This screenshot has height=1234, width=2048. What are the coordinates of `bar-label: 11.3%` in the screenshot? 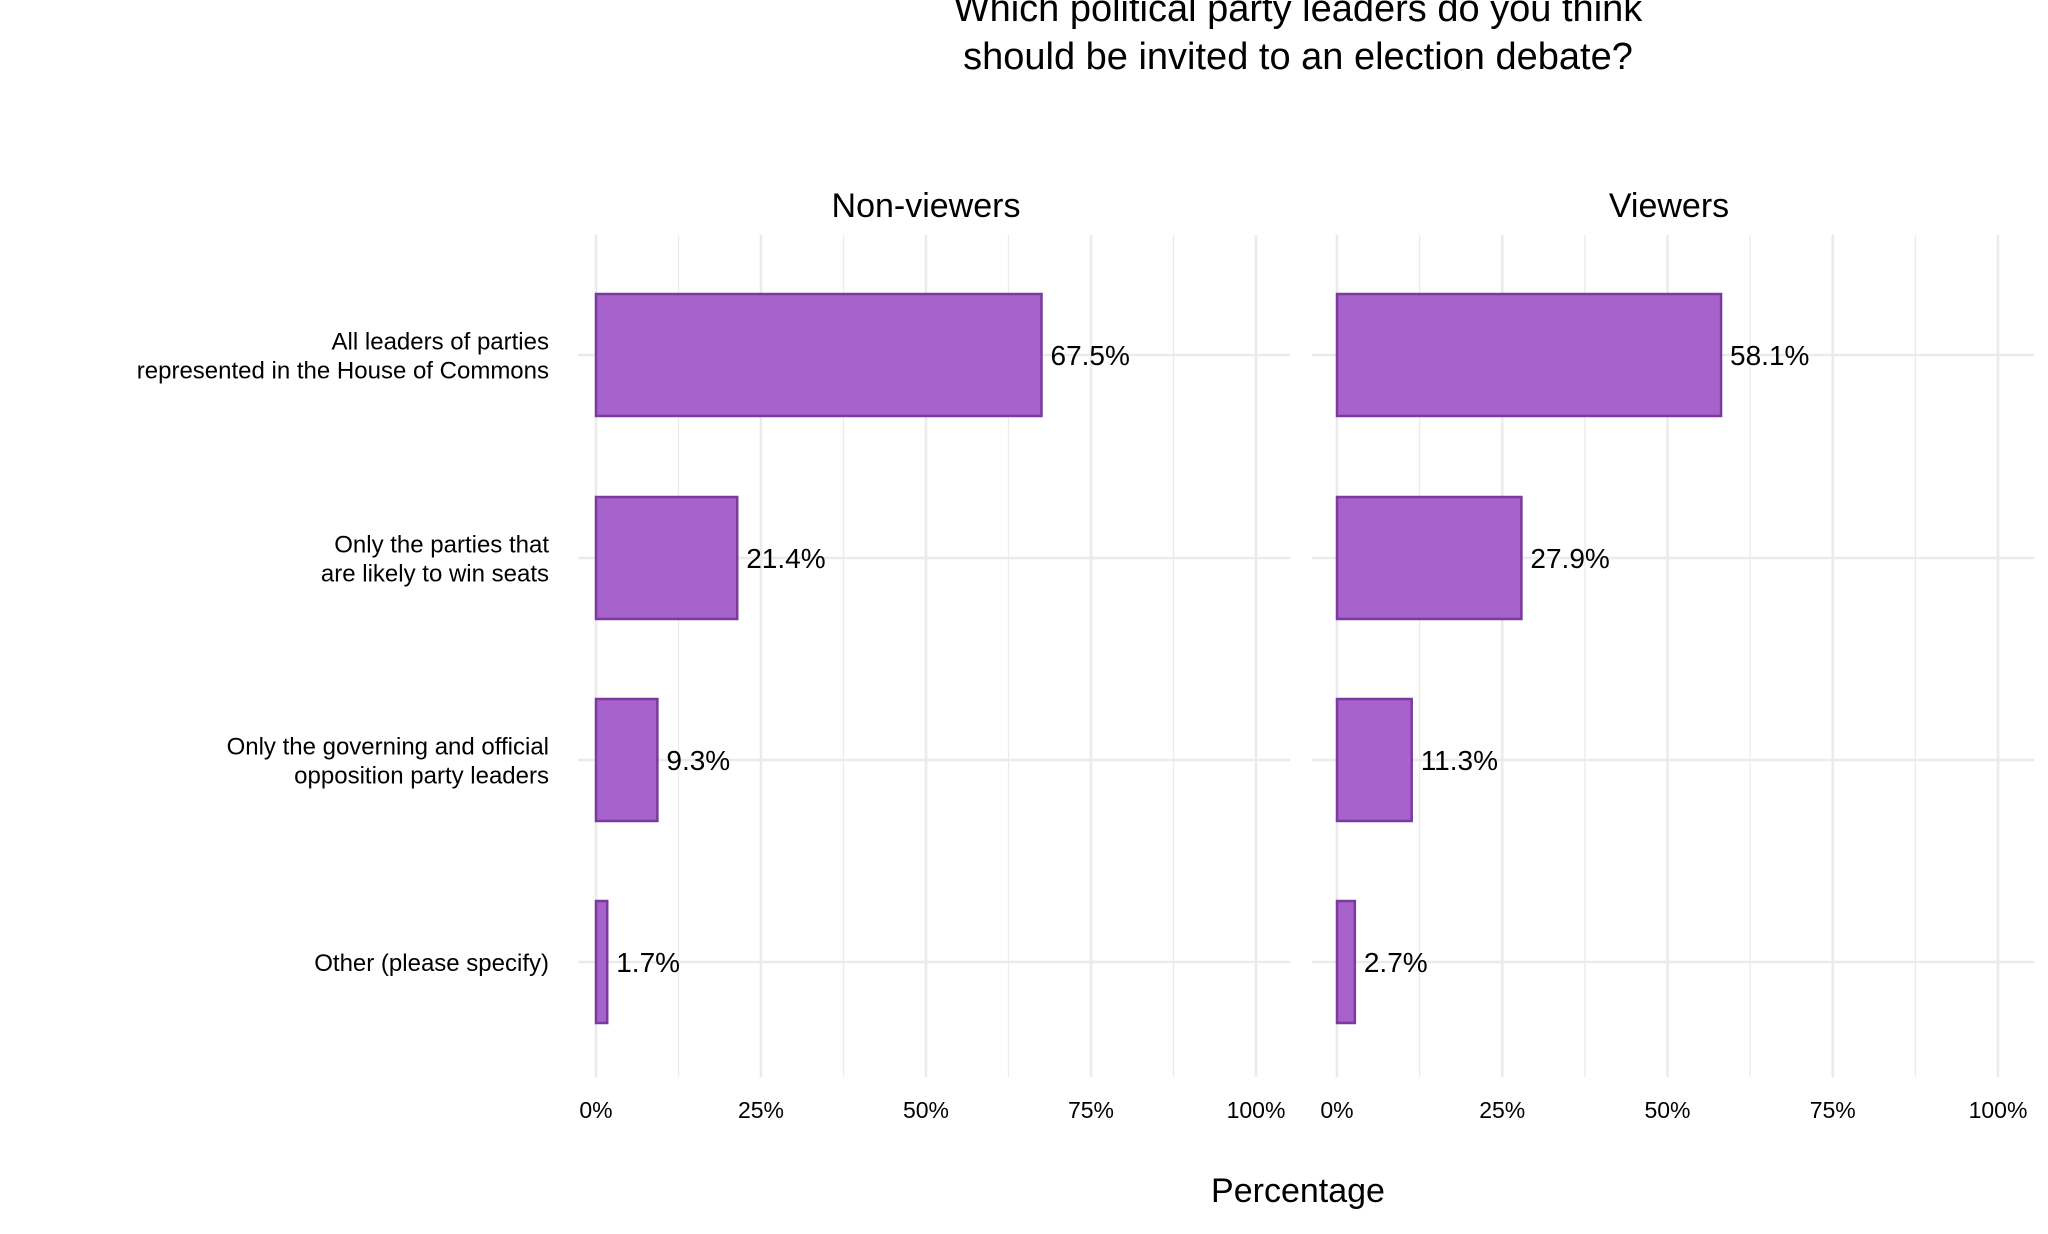 It's located at (1459, 760).